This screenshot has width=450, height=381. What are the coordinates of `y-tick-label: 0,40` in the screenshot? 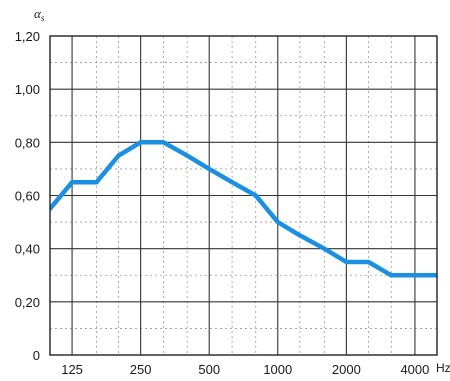 It's located at (27, 249).